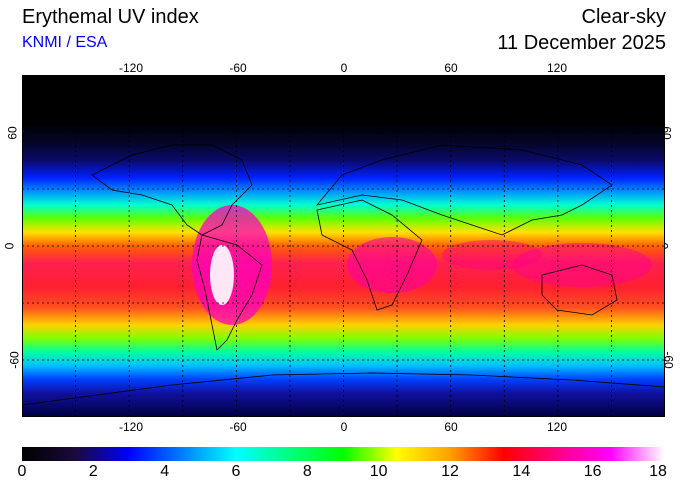 This screenshot has width=688, height=490. Describe the element at coordinates (343, 454) in the screenshot. I see `uv-colorbar` at that location.